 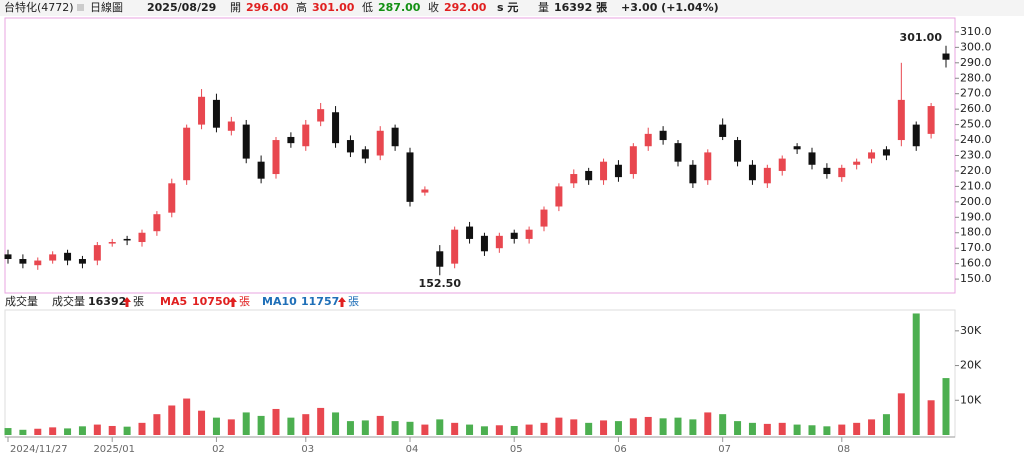 What do you see at coordinates (333, 7) in the screenshot?
I see `high-value: 301.00` at bounding box center [333, 7].